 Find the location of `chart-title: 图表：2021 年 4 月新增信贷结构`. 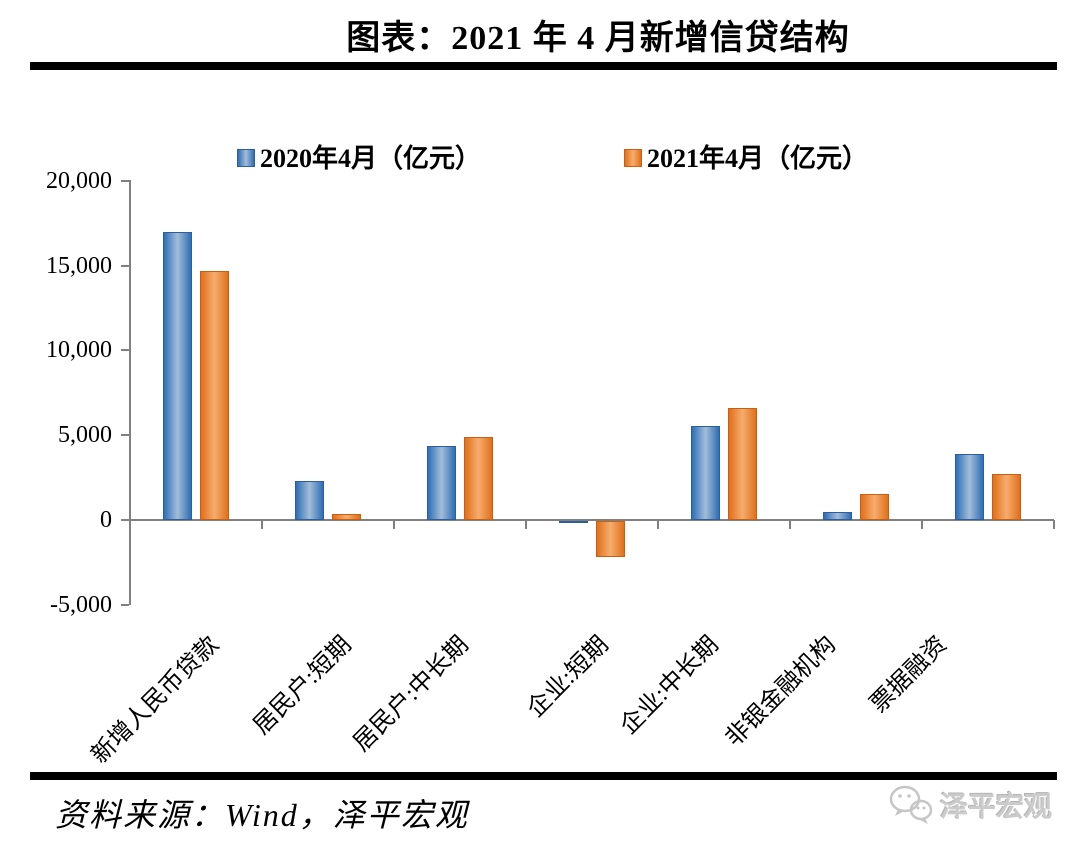

chart-title: 图表：2021 年 4 月新增信贷结构 is located at coordinates (598, 38).